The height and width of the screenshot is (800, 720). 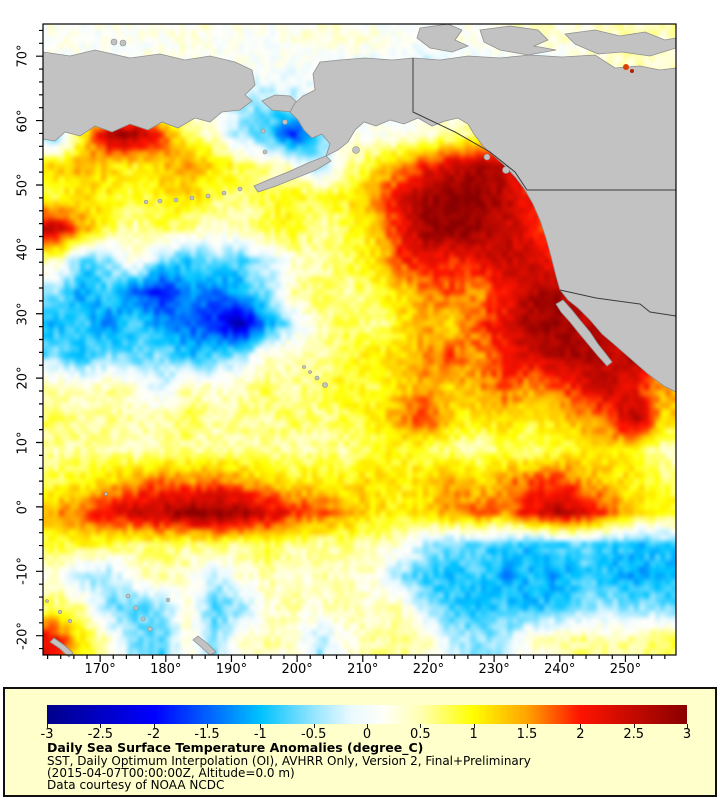 What do you see at coordinates (363, 669) in the screenshot?
I see `x-tick-label: 210°` at bounding box center [363, 669].